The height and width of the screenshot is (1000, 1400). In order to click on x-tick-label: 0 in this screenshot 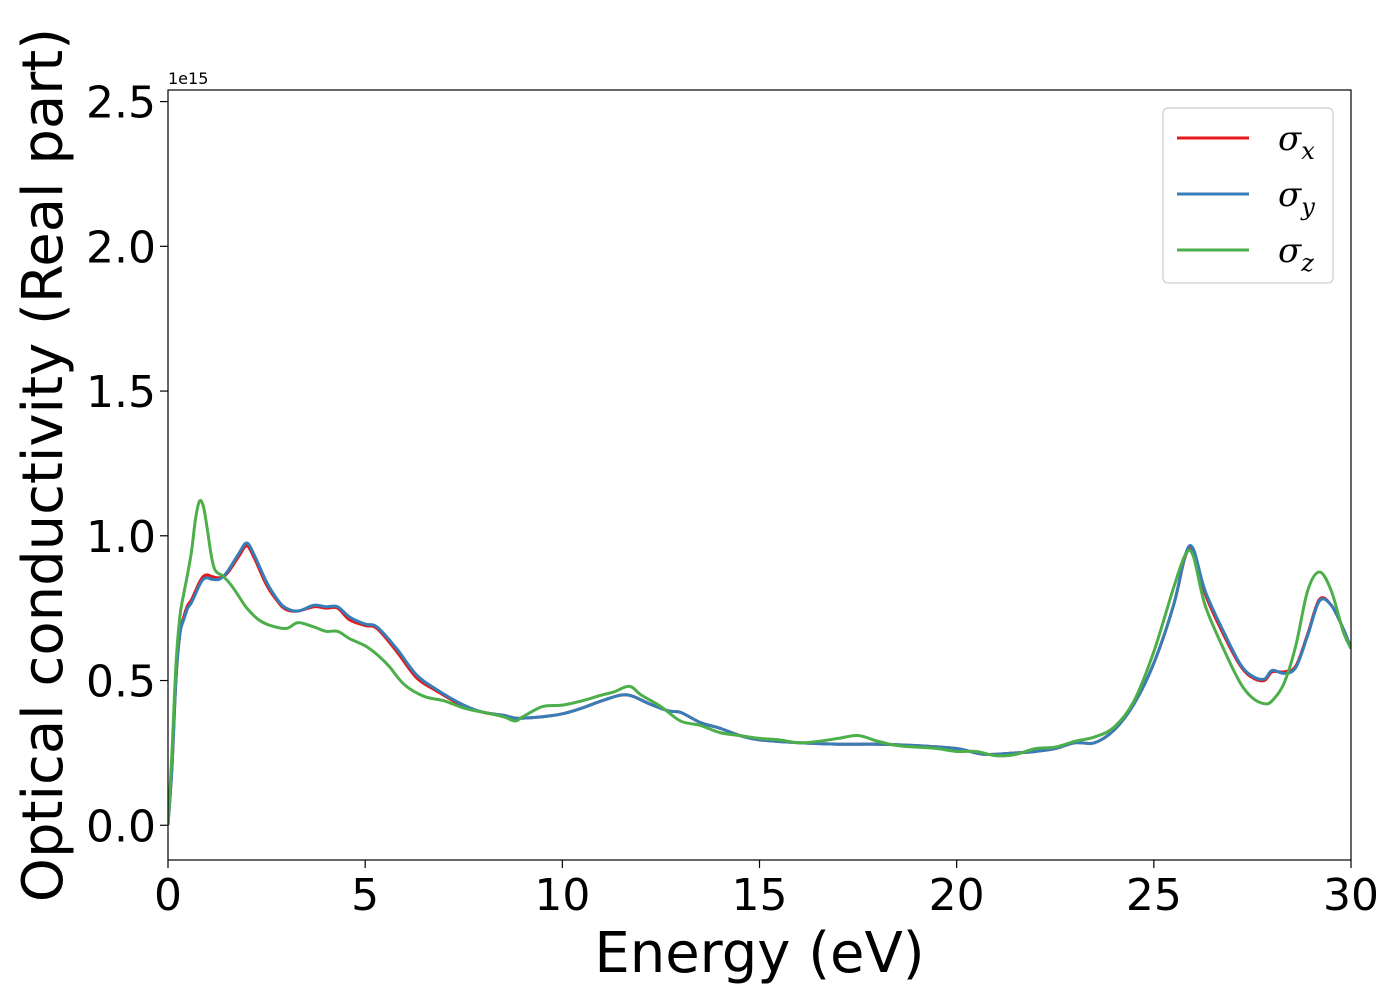, I will do `click(168, 895)`.